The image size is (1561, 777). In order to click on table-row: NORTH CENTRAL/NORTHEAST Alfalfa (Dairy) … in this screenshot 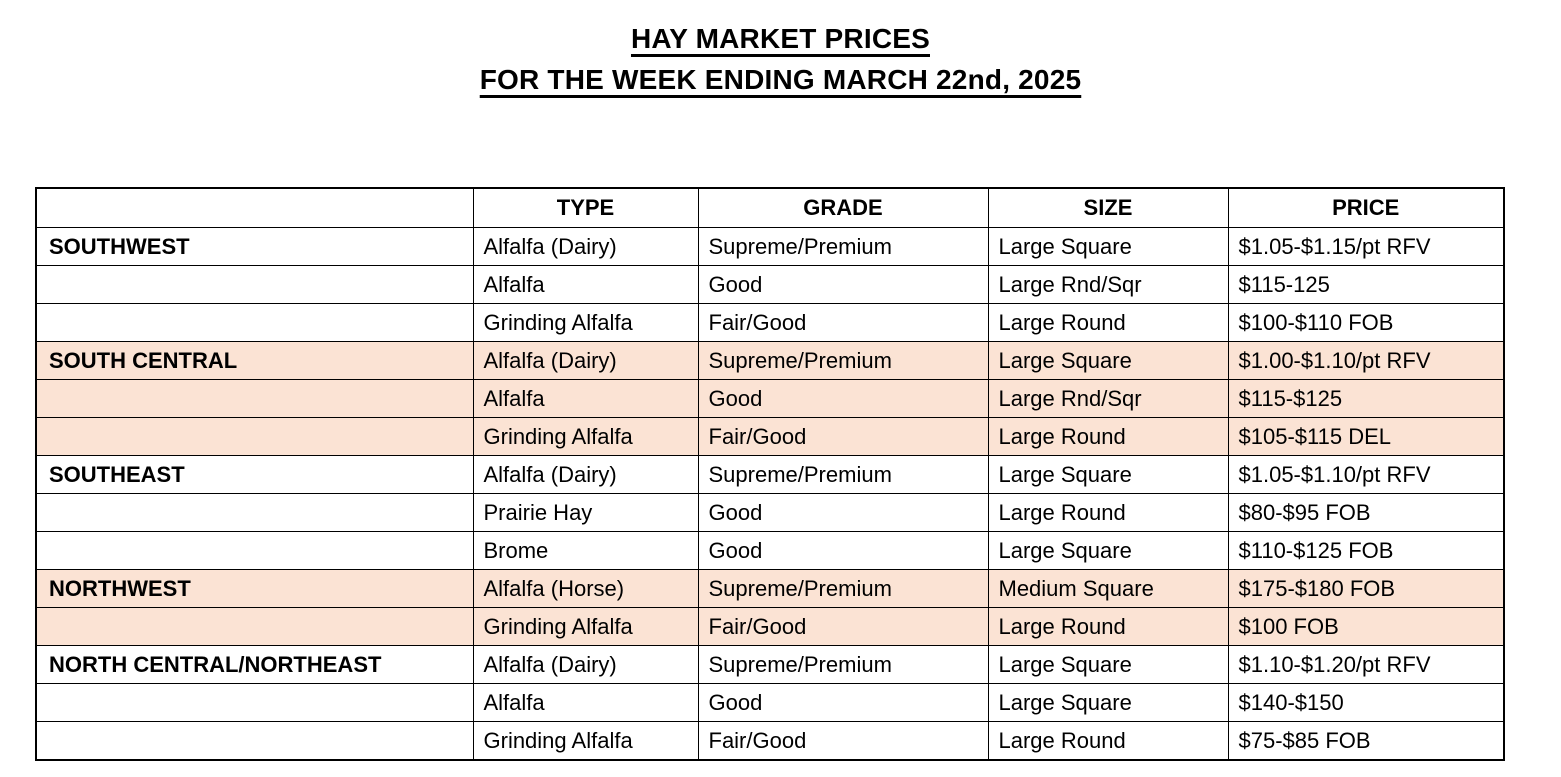, I will do `click(770, 664)`.